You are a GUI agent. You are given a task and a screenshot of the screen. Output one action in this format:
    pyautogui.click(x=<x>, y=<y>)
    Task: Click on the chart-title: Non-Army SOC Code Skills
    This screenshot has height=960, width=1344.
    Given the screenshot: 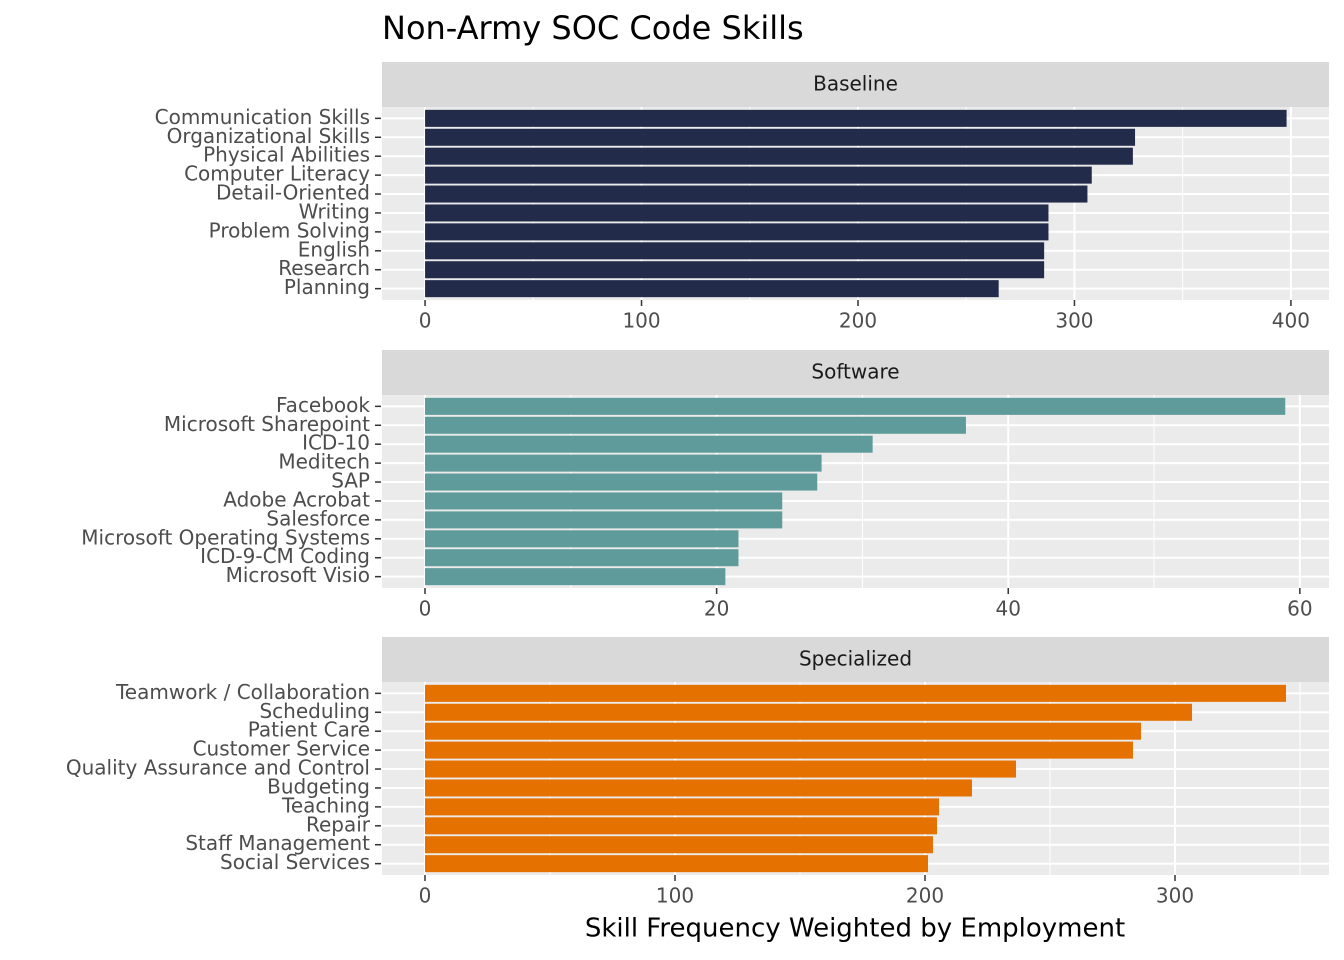 What is the action you would take?
    pyautogui.click(x=593, y=28)
    